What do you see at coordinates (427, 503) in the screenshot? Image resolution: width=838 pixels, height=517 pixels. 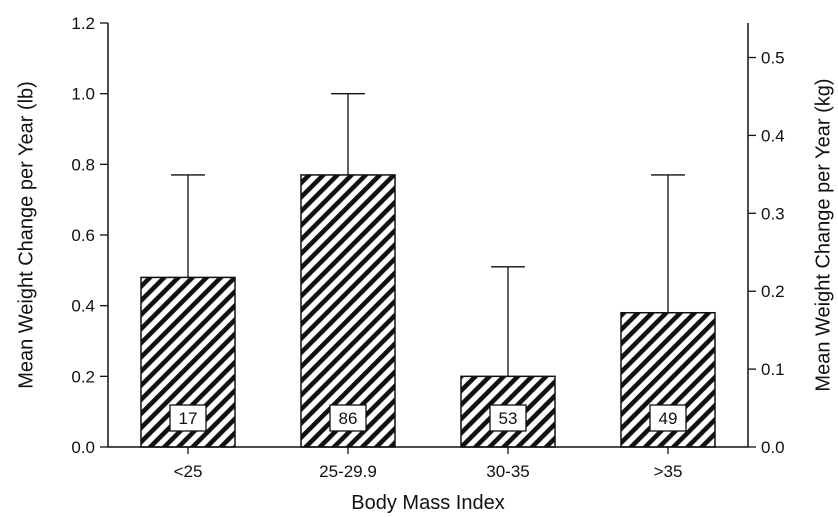 I see `x-axis-title: Body Mass Index` at bounding box center [427, 503].